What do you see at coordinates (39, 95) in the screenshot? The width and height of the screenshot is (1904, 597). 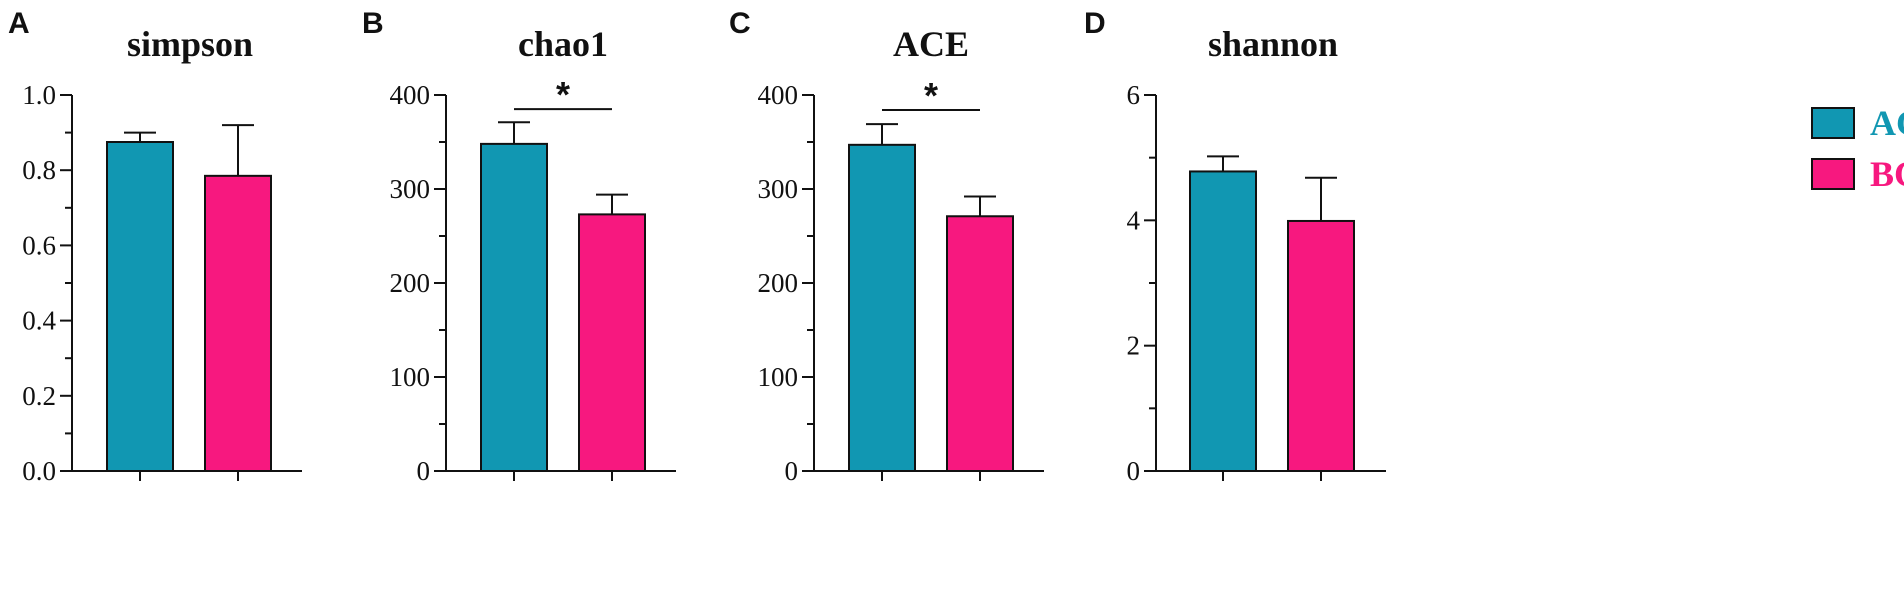 I see `y-tick-label: 1.0` at bounding box center [39, 95].